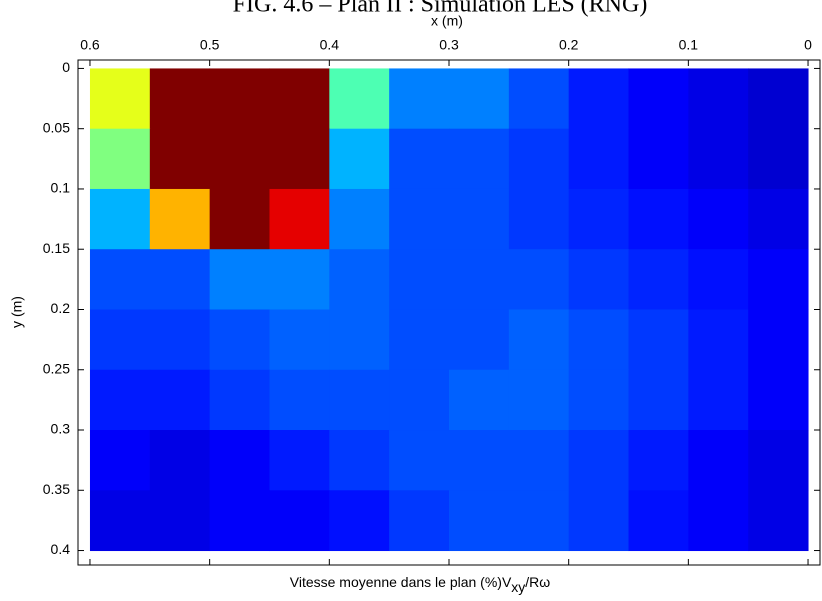  What do you see at coordinates (61, 429) in the screenshot?
I see `y-tick-label: 0.3` at bounding box center [61, 429].